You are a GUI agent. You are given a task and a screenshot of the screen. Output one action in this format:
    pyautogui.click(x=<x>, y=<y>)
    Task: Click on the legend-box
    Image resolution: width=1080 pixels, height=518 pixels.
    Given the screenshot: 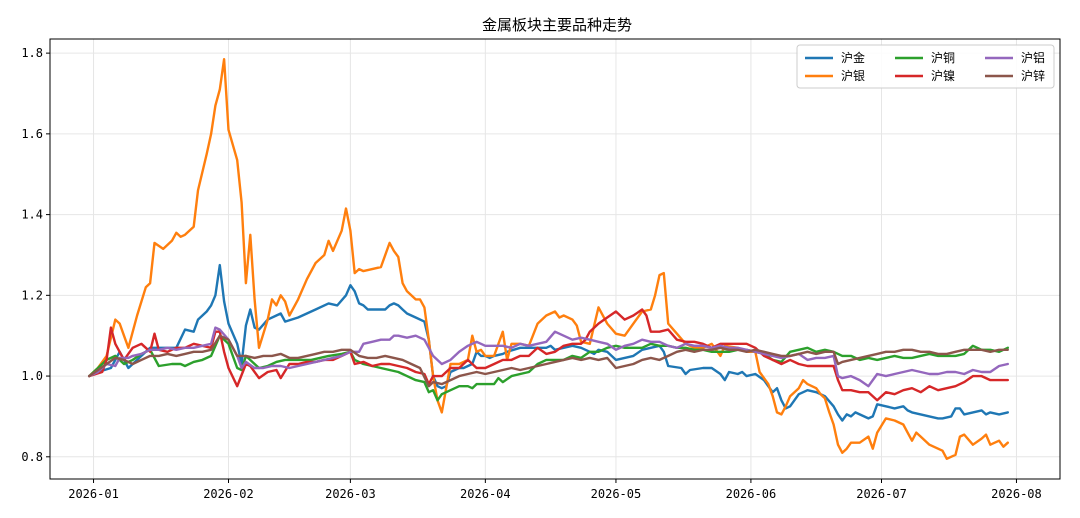 What is the action you would take?
    pyautogui.click(x=925, y=66)
    